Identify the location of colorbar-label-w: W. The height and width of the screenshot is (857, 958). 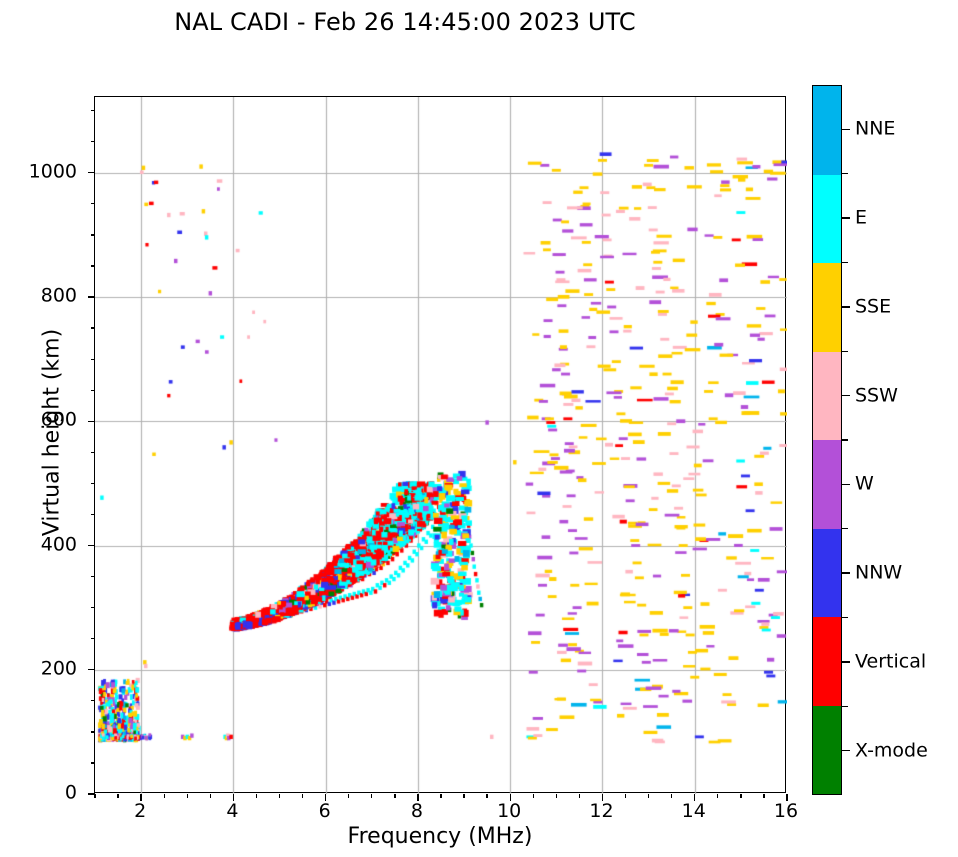
(864, 483).